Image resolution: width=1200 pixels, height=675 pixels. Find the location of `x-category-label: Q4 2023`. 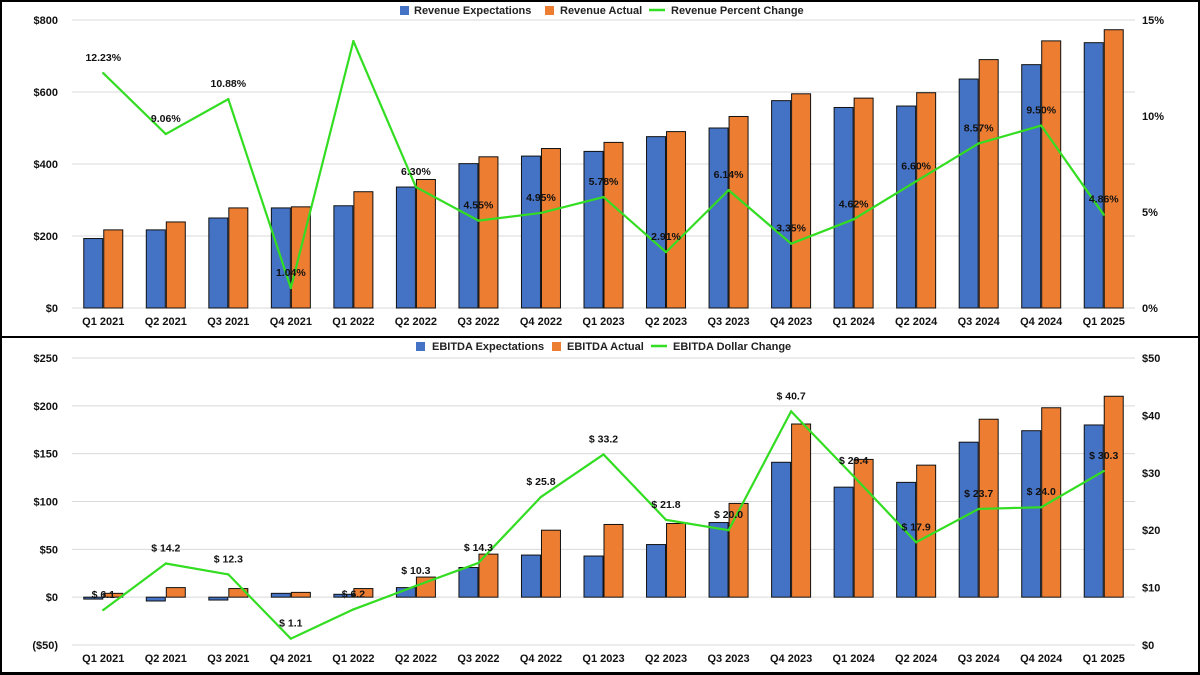

x-category-label: Q4 2023 is located at coordinates (791, 322).